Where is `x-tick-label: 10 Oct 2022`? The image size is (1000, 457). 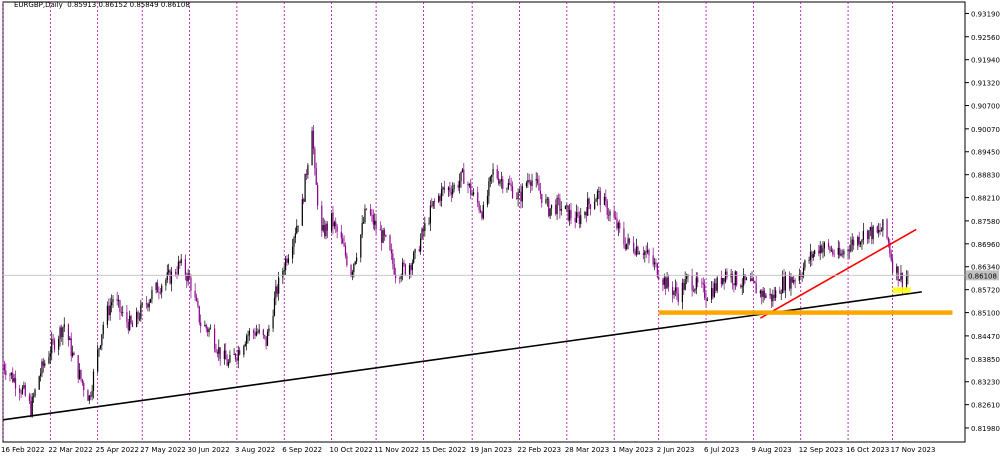
x-tick-label: 10 Oct 2022 is located at coordinates (351, 450).